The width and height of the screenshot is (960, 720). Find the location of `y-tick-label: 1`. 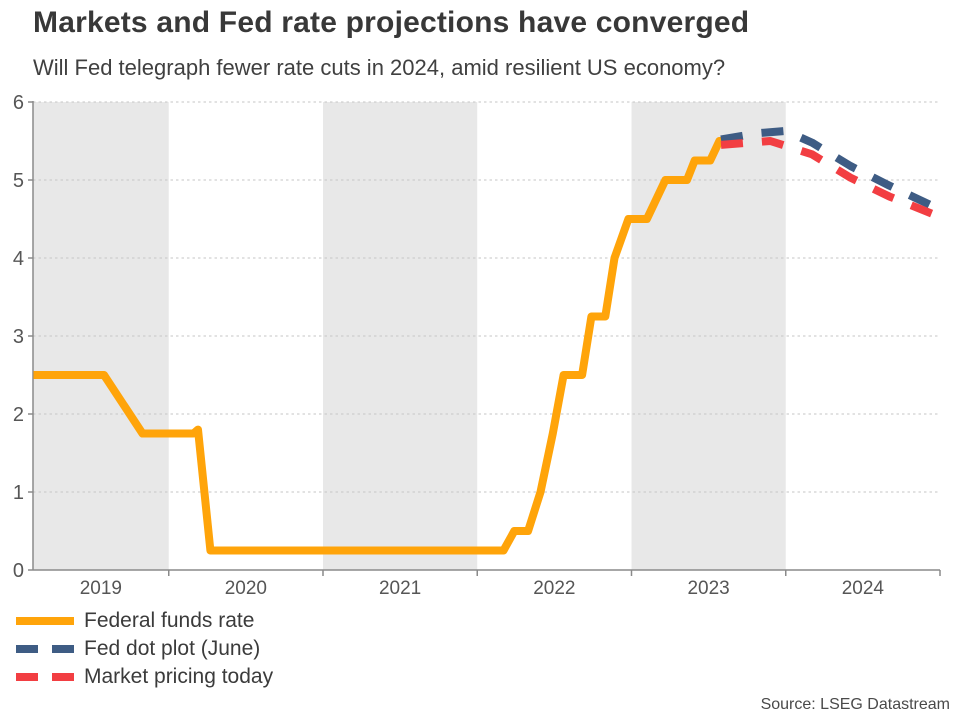

y-tick-label: 1 is located at coordinates (18, 493).